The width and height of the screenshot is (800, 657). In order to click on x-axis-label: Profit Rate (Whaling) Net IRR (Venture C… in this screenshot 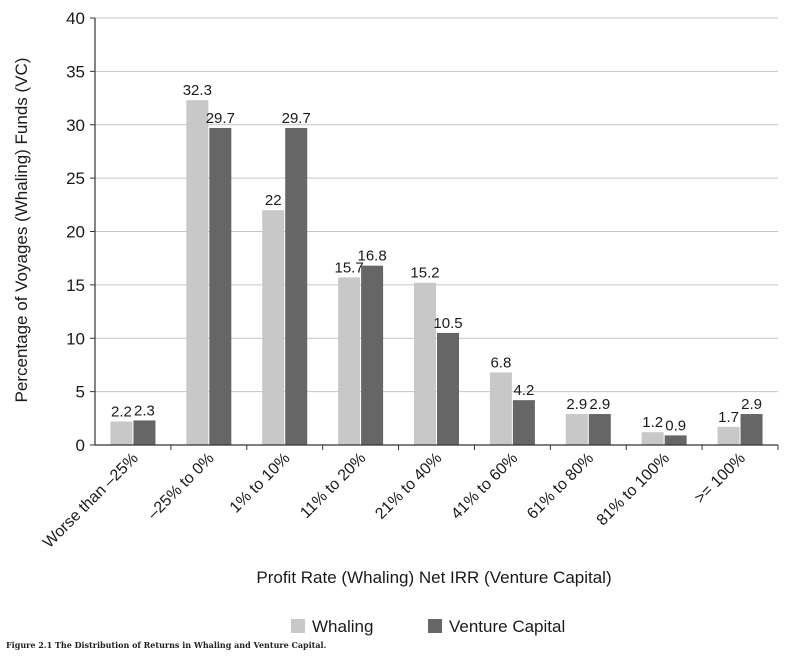, I will do `click(433, 577)`.